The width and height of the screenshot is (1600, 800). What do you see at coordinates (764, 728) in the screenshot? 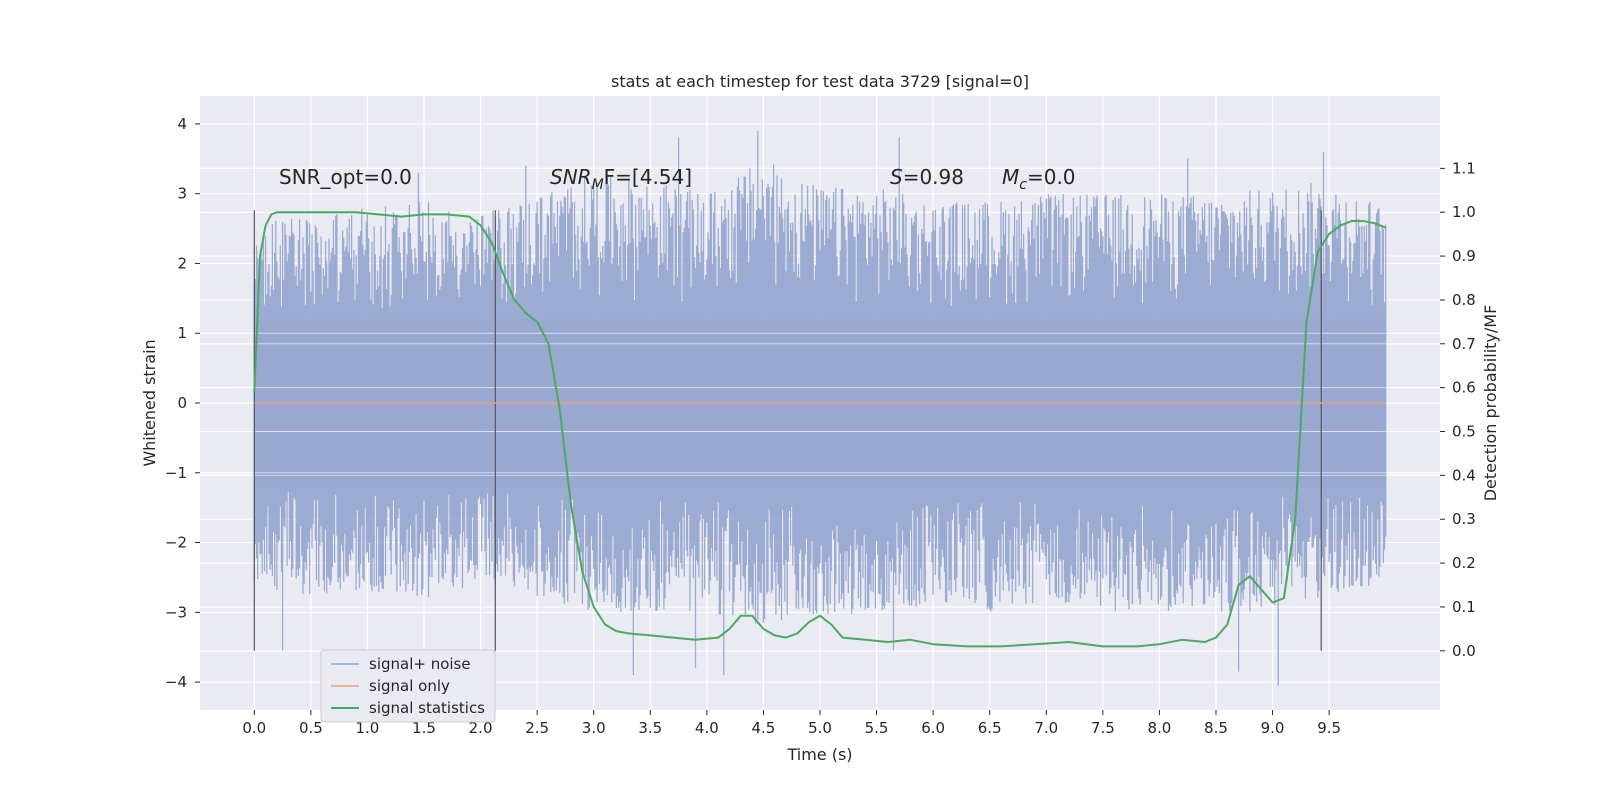
I see `x-tick-label: 4.5` at bounding box center [764, 728].